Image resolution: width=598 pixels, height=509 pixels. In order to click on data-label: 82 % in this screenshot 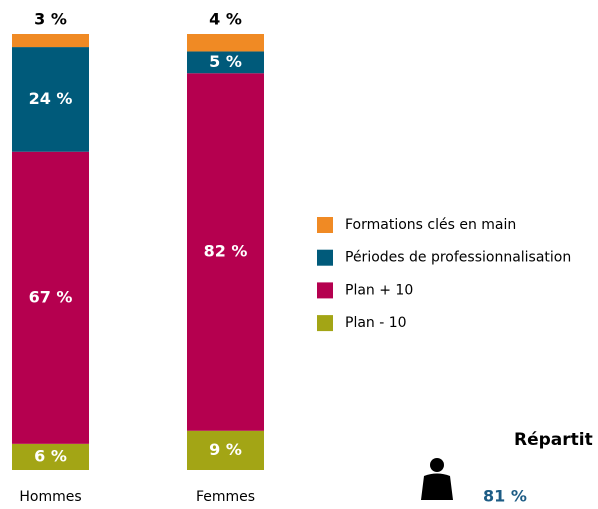, I will do `click(226, 251)`.